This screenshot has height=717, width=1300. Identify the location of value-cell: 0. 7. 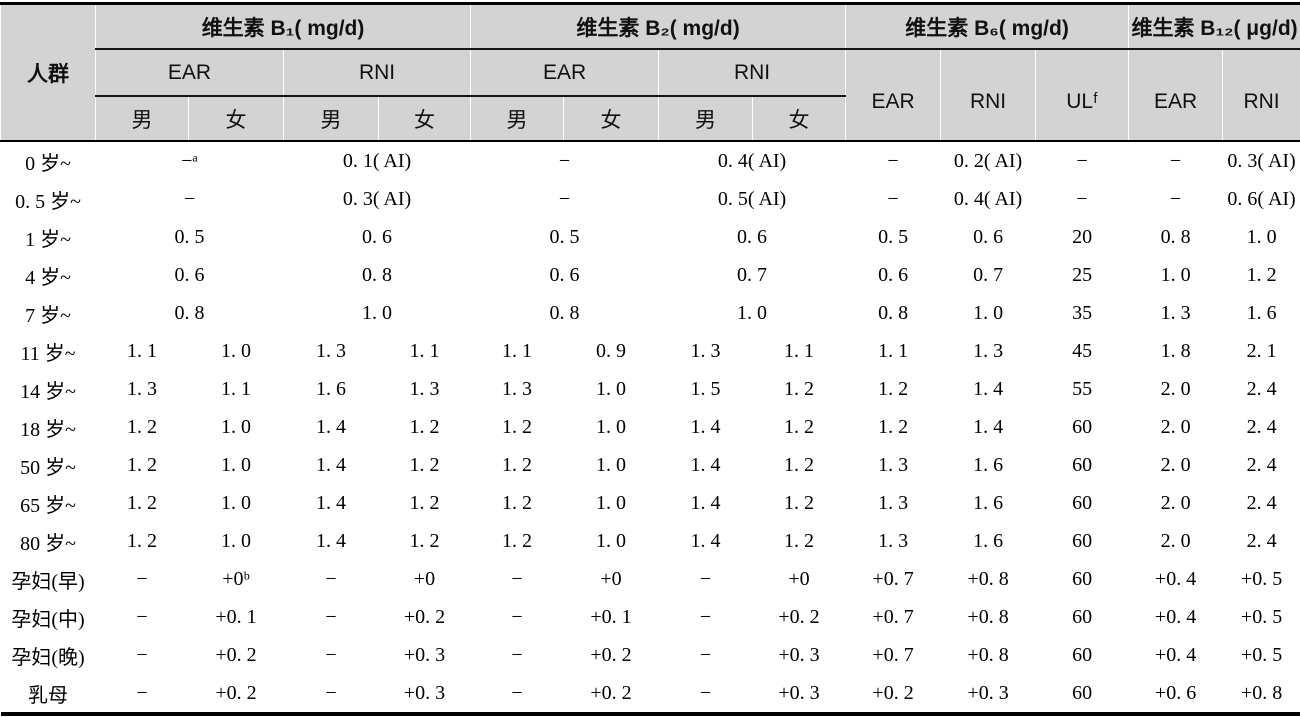
(752, 275).